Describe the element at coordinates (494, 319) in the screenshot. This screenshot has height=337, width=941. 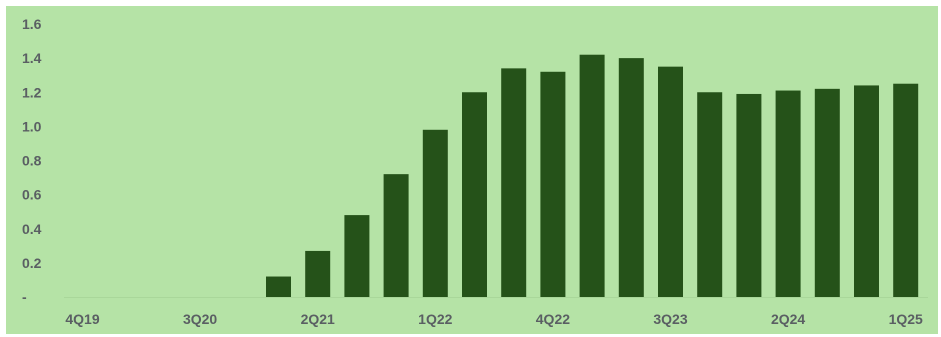
I see `x-axis-ticks: 4Q19 3Q20 2Q21 1Q22 4Q22 3Q23 2Q24 1Q25` at that location.